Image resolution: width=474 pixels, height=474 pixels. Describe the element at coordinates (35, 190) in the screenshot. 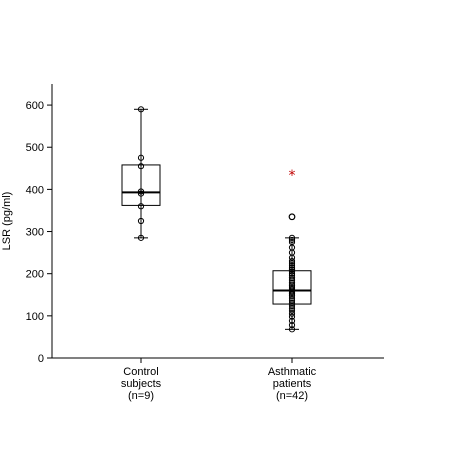

I see `y-tick-label: 400` at that location.